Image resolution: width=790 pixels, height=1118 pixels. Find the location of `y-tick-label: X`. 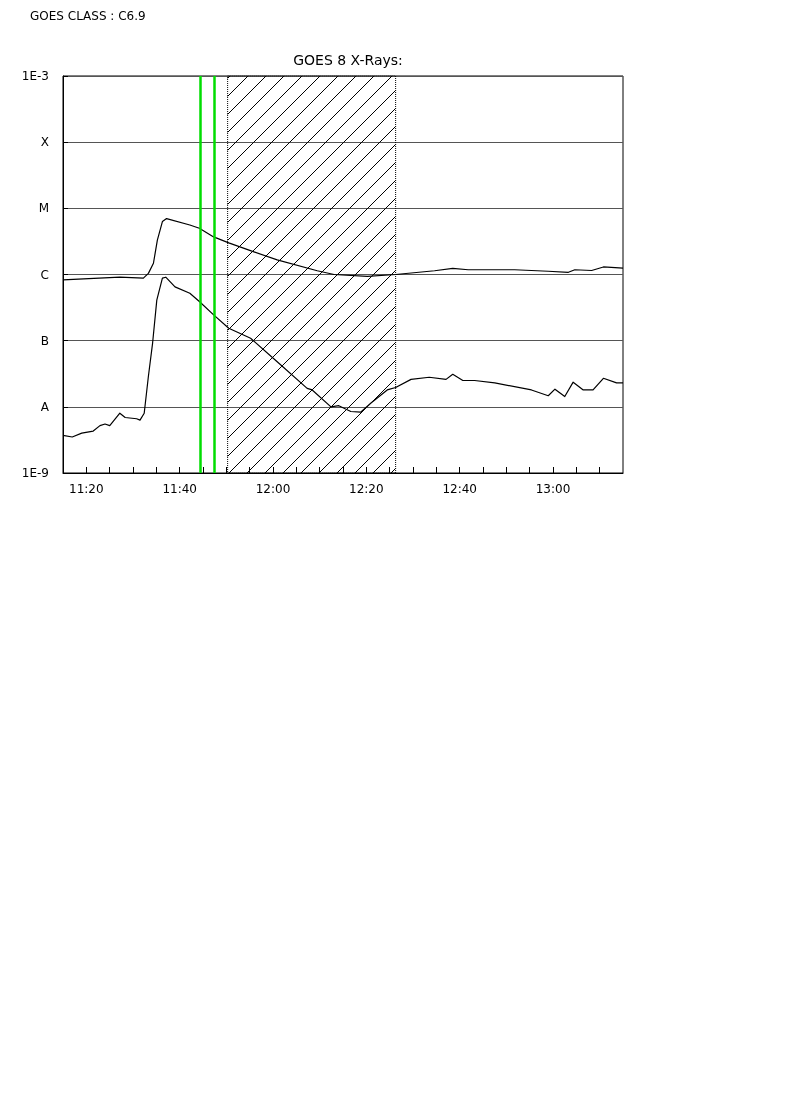

y-tick-label: X is located at coordinates (44, 142).